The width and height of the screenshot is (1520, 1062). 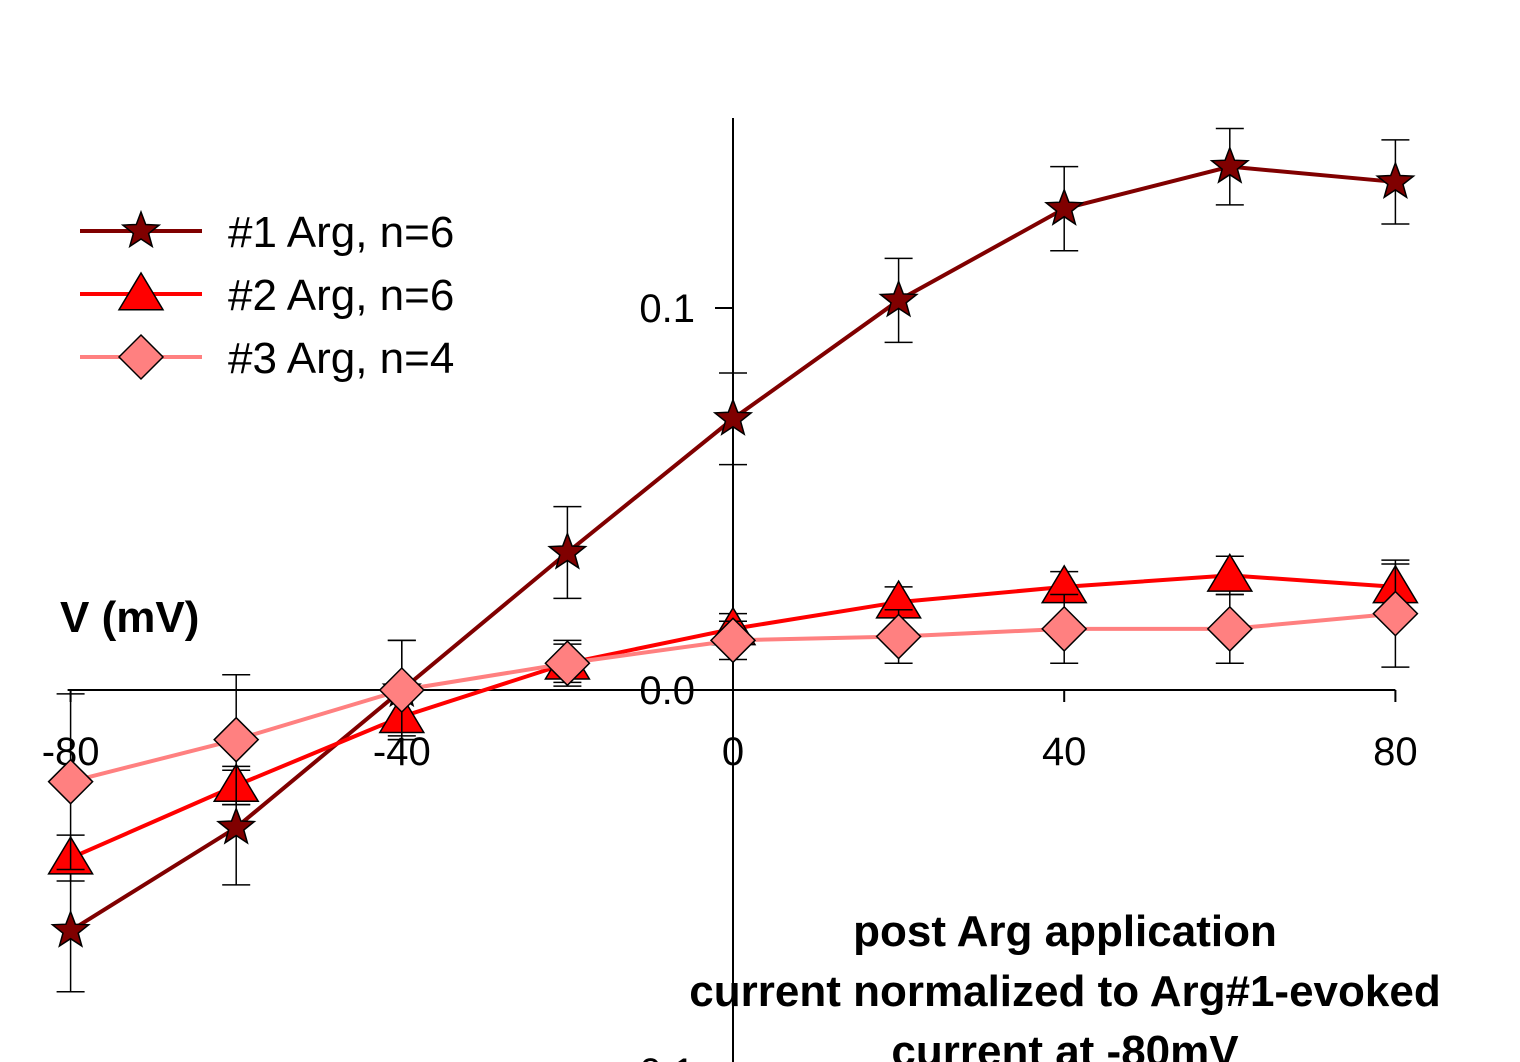 I want to click on legend-marker-star, so click(x=141, y=229).